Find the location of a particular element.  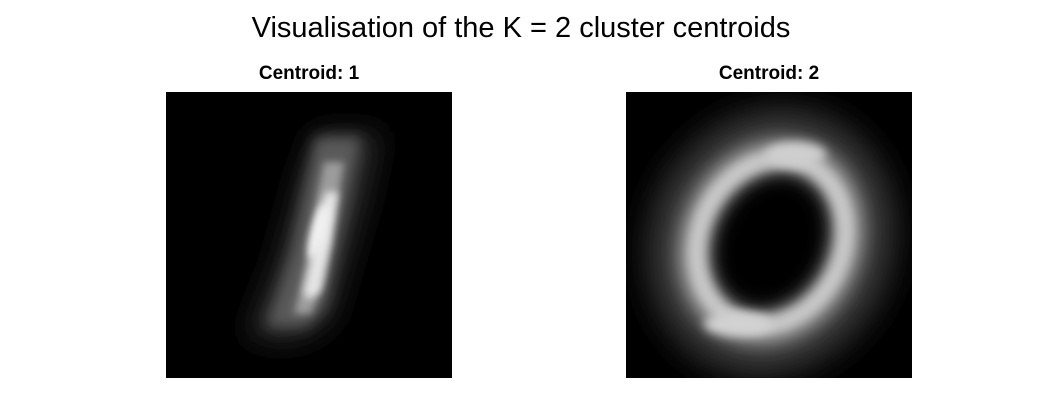

centroid-2-title: Centroid: 2 is located at coordinates (769, 73).